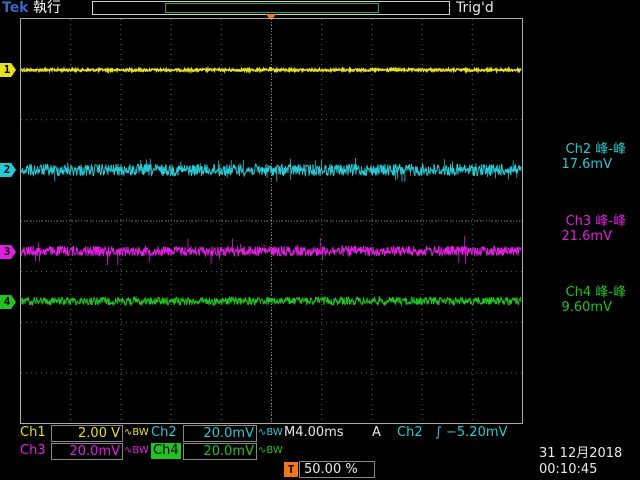  I want to click on trigger-position-icon: T, so click(291, 469).